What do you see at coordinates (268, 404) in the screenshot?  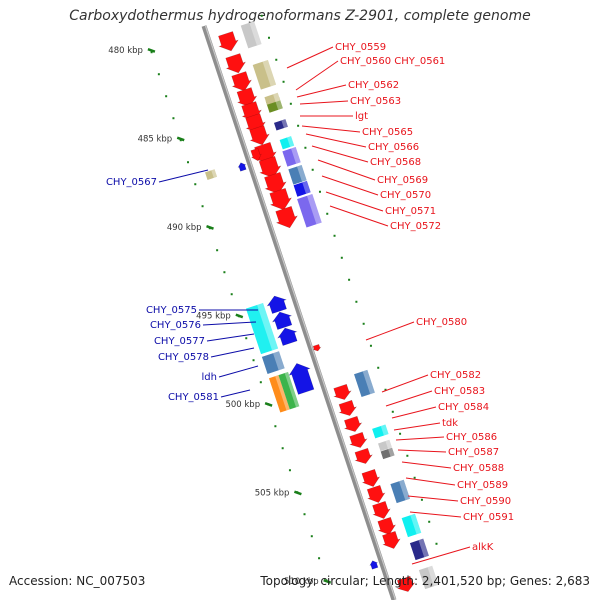 I see `kbp-tick` at bounding box center [268, 404].